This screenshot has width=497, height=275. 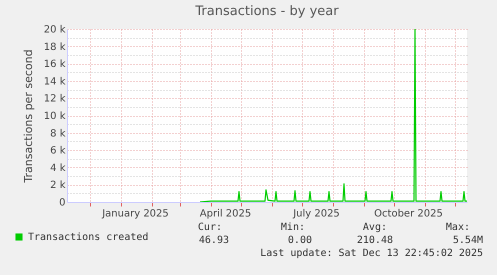 I want to click on y-tick-label: 0, so click(x=62, y=203).